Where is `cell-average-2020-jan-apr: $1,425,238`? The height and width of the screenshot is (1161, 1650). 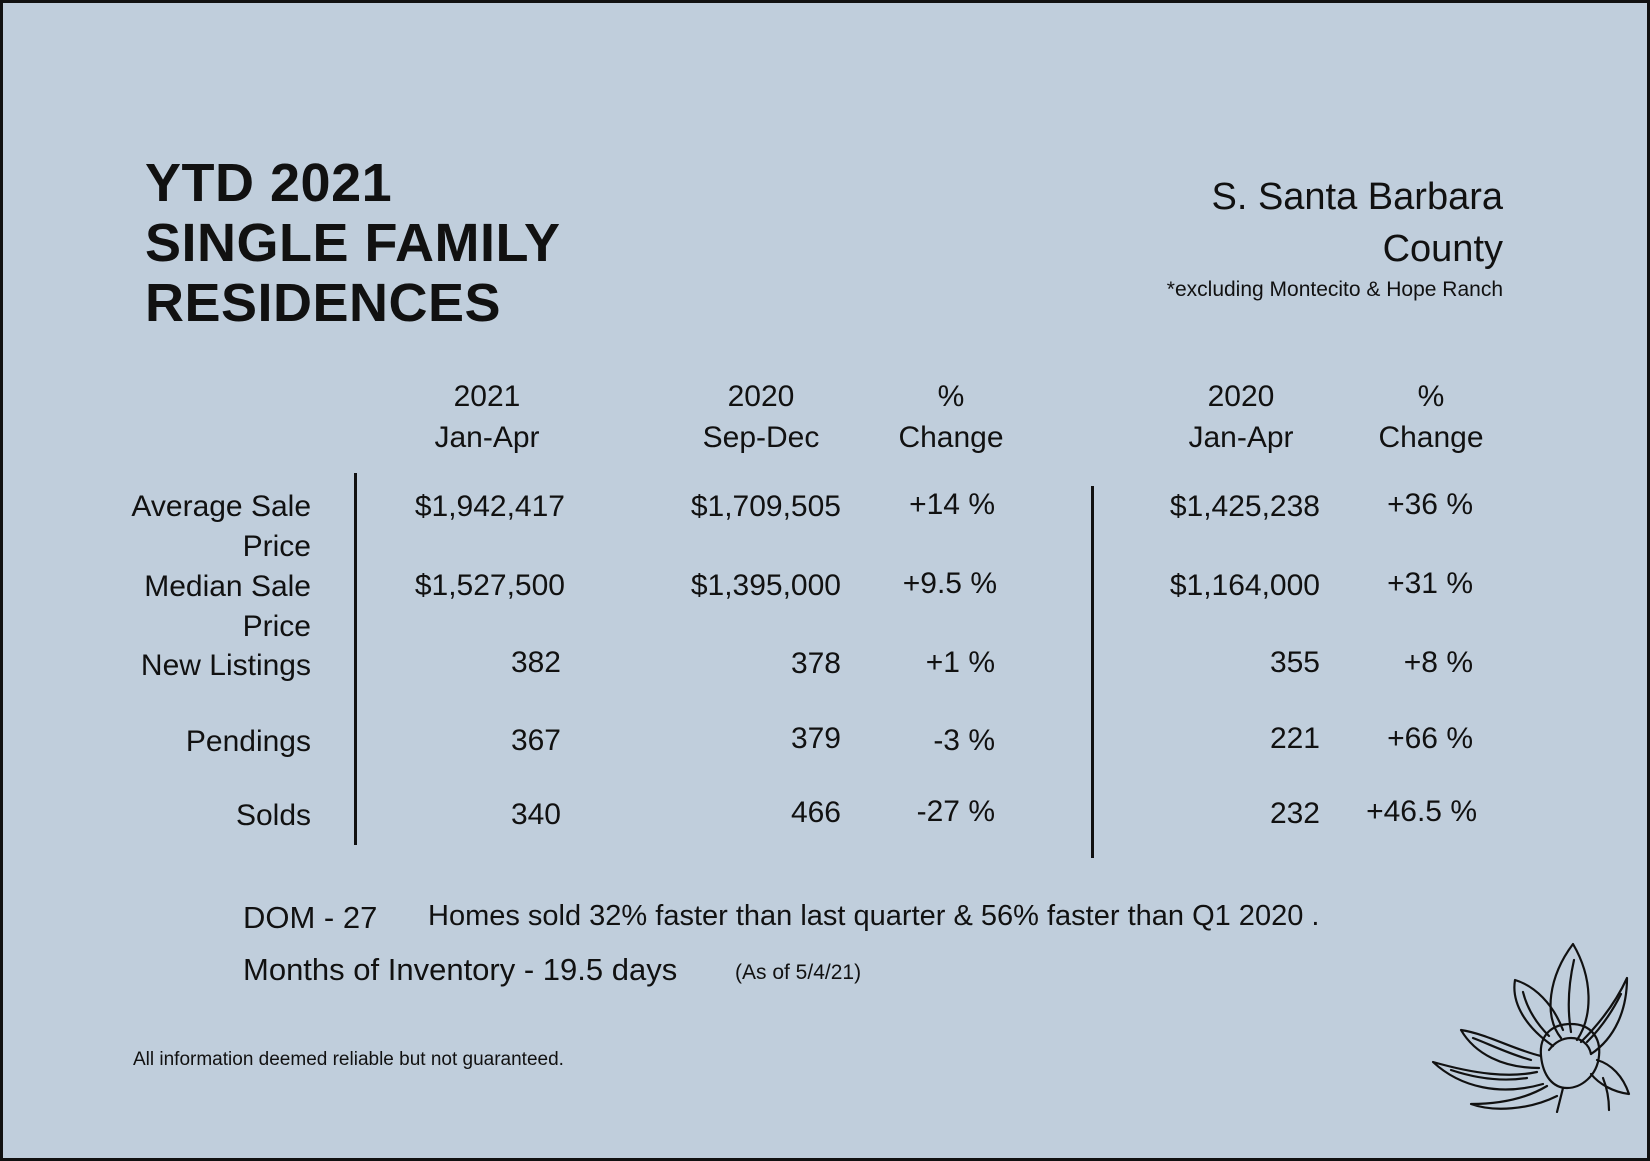 cell-average-2020-jan-apr: $1,425,238 is located at coordinates (1244, 506).